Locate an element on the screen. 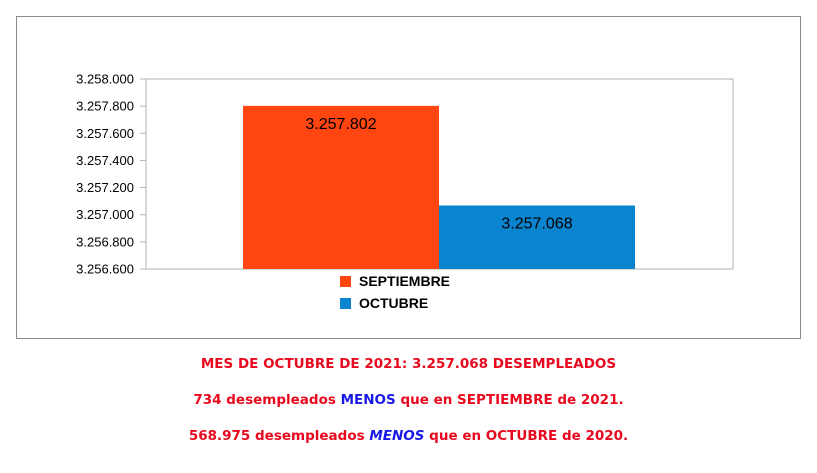 This screenshot has width=817, height=473. y-tick-label: 3.256.600 is located at coordinates (105, 269).